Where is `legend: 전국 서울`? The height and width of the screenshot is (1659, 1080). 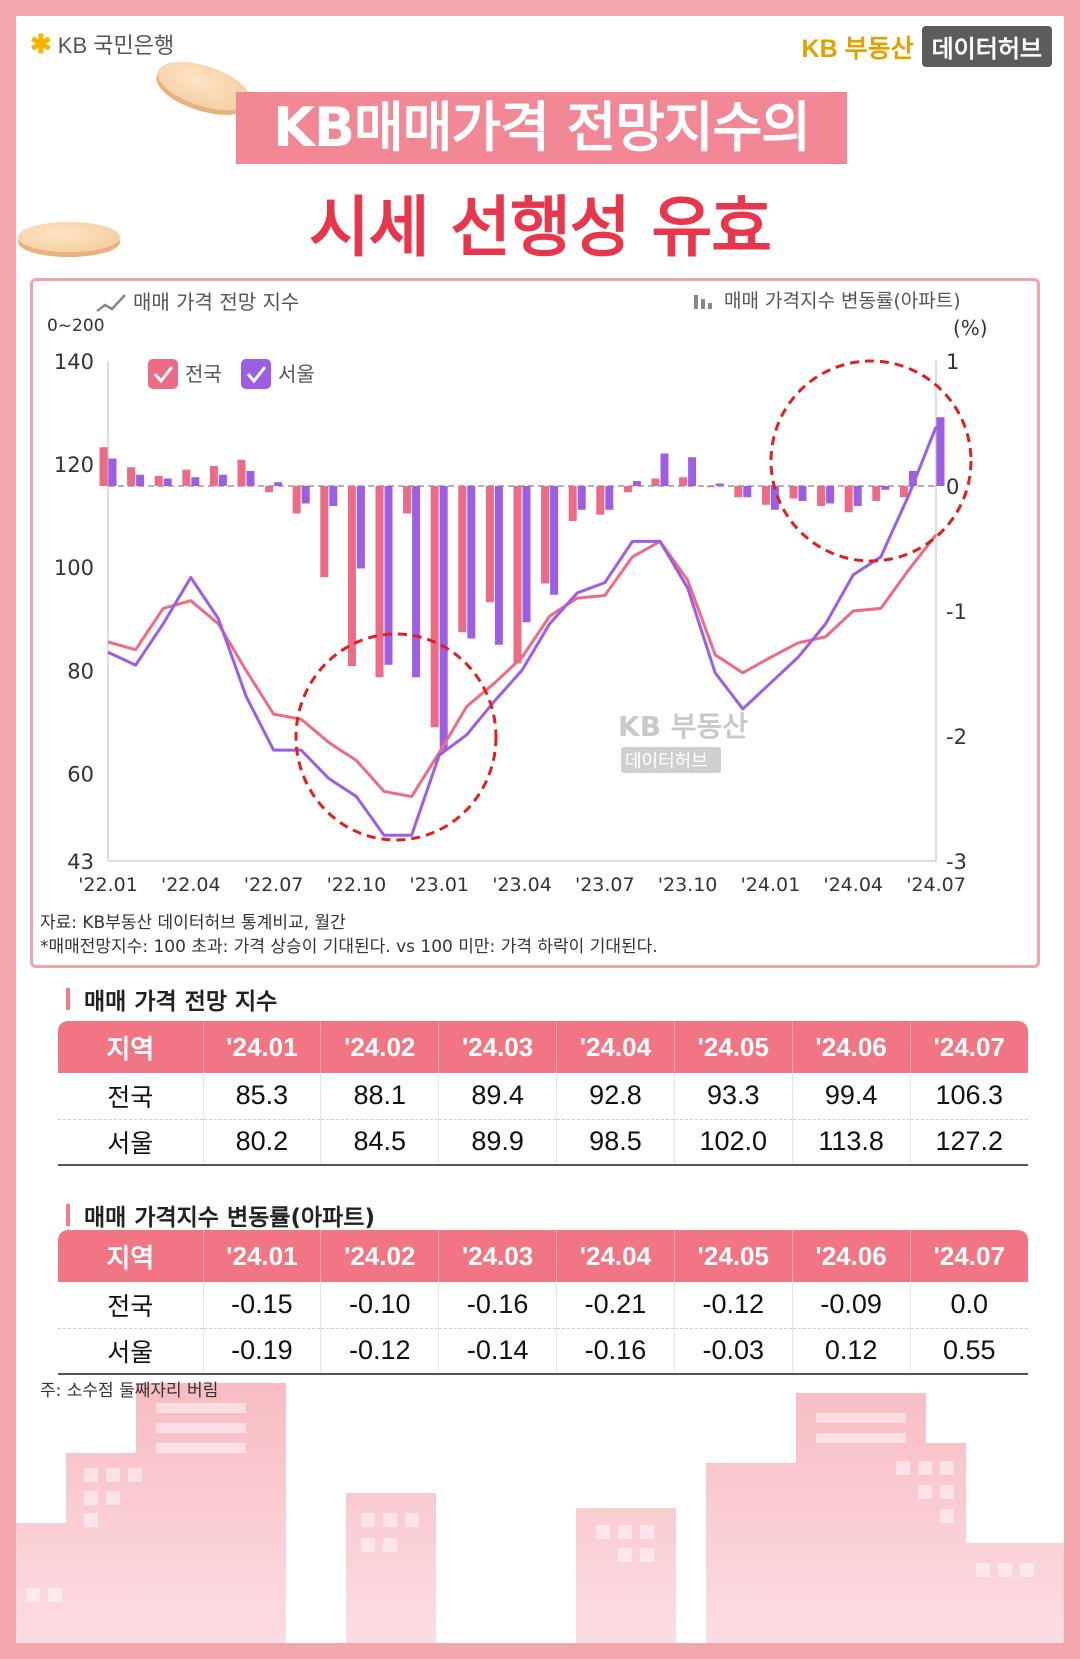
legend: 전국 서울 is located at coordinates (231, 374).